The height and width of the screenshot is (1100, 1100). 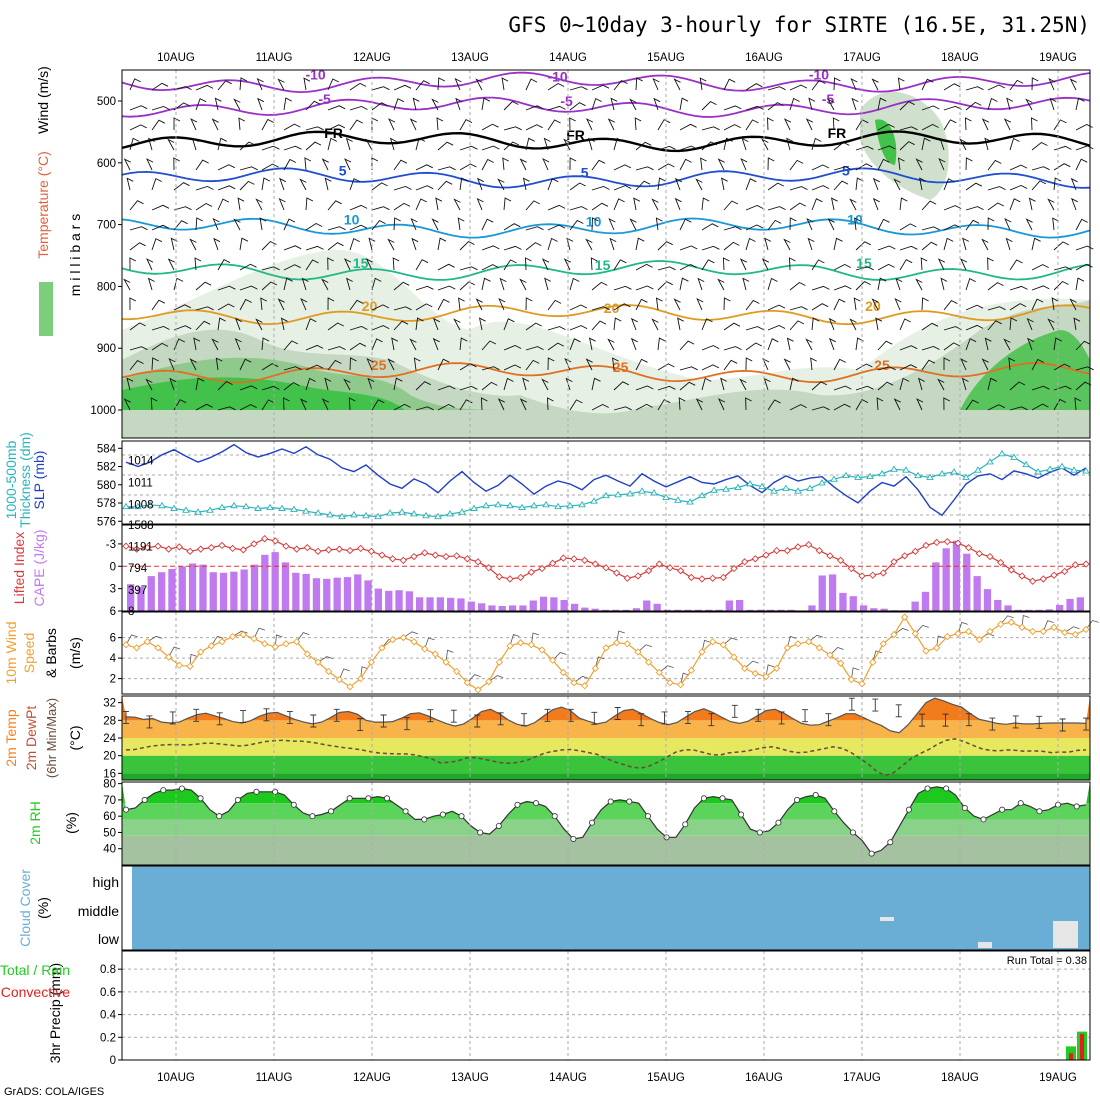 What do you see at coordinates (109, 801) in the screenshot?
I see `rh-tick: 70` at bounding box center [109, 801].